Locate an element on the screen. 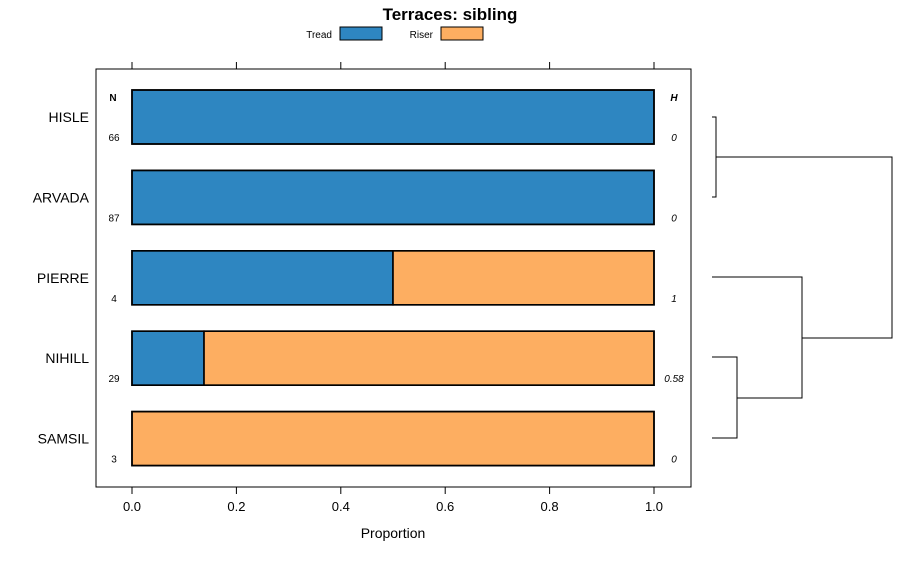 Image resolution: width=900 pixels, height=565 pixels. dendro-root is located at coordinates (804, 247).